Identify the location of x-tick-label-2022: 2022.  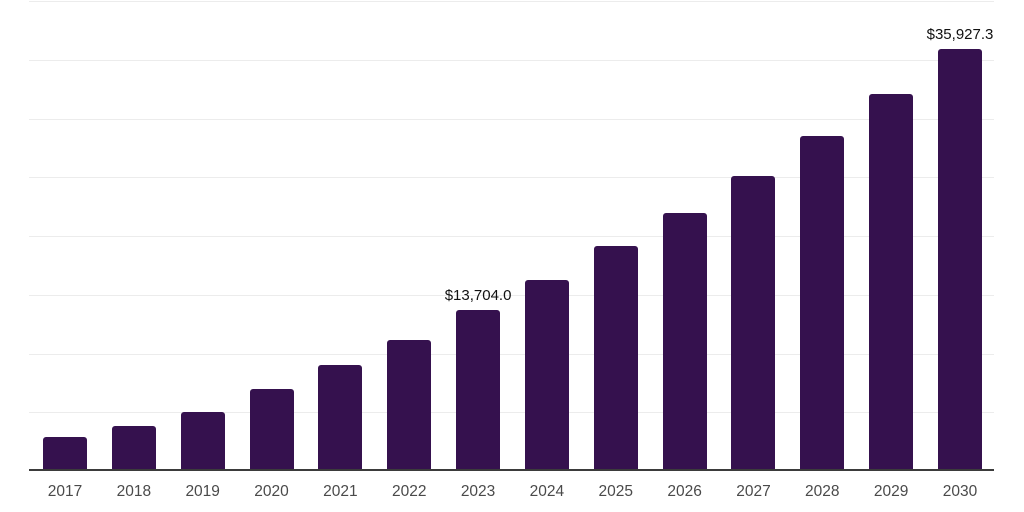
(409, 491).